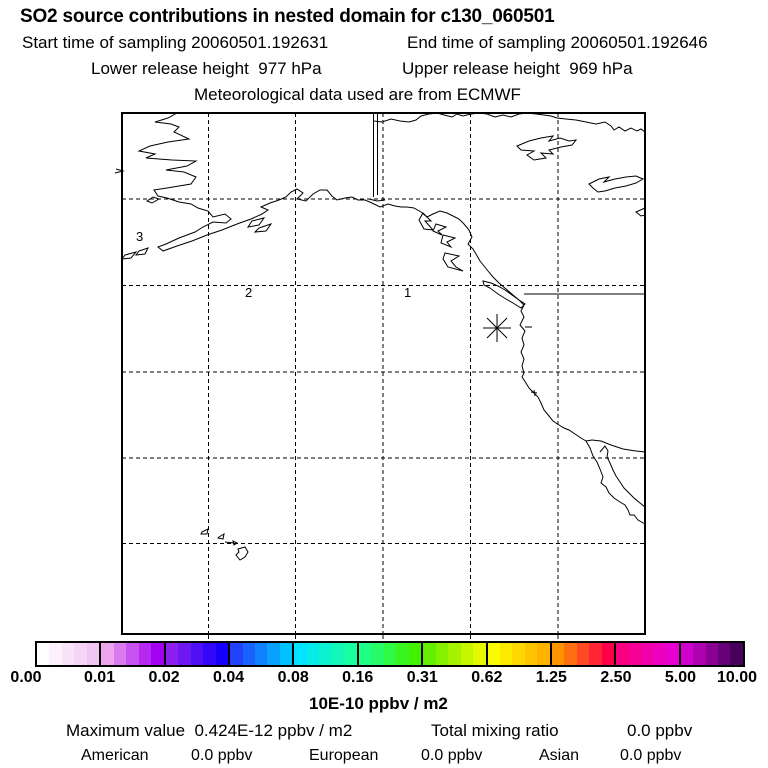 Image resolution: width=768 pixels, height=768 pixels. I want to click on end-time-text: End time of sampling 20060501.192646, so click(557, 42).